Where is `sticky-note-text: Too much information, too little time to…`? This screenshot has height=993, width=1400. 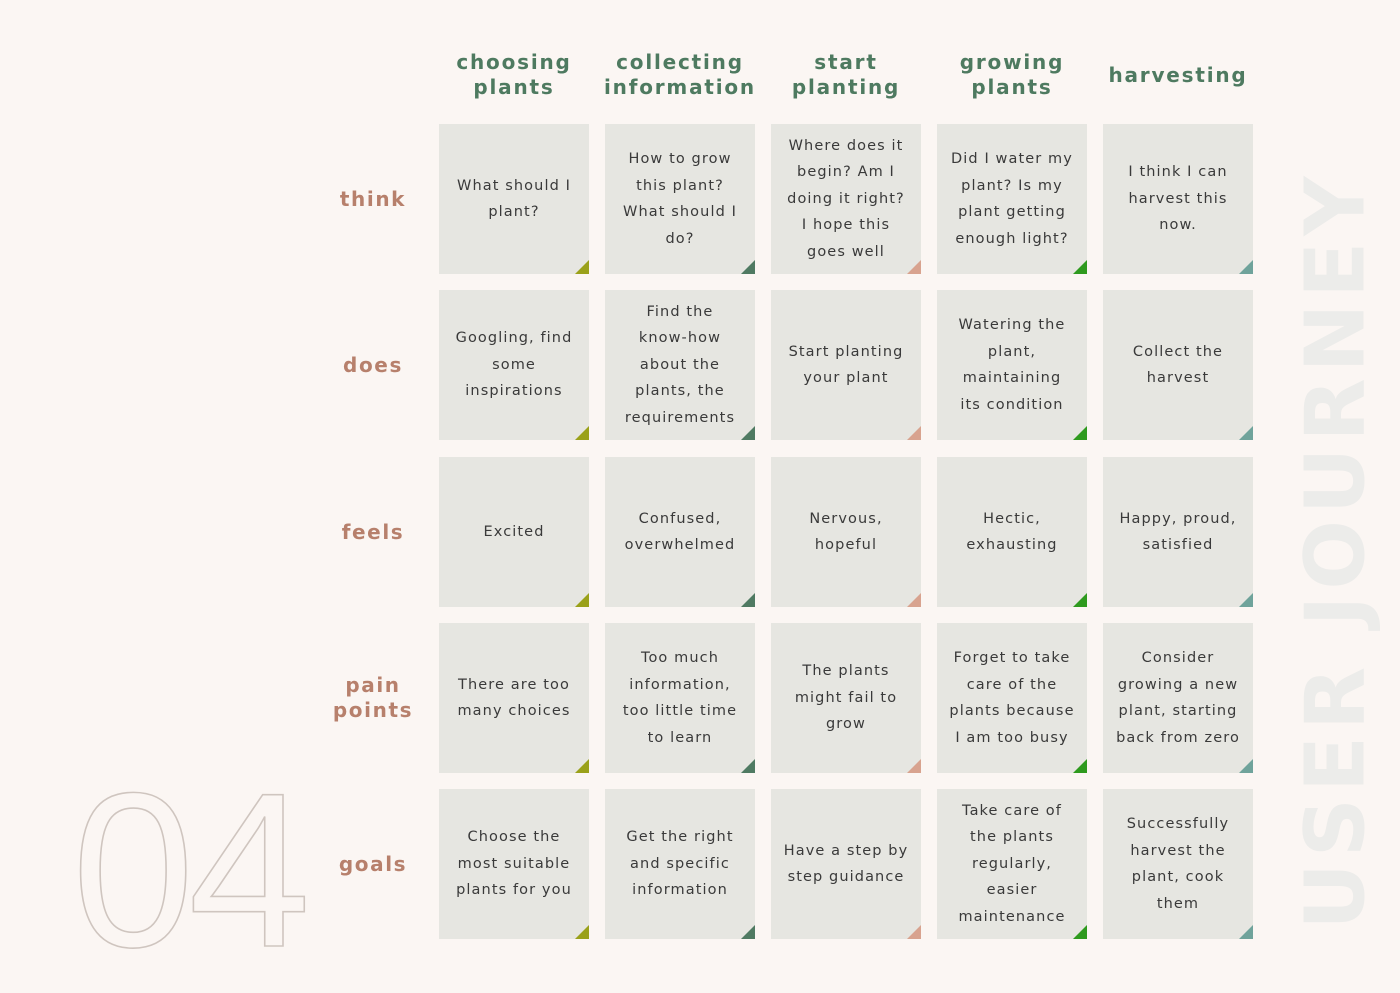 sticky-note-text: Too much information, too little time to… is located at coordinates (680, 698).